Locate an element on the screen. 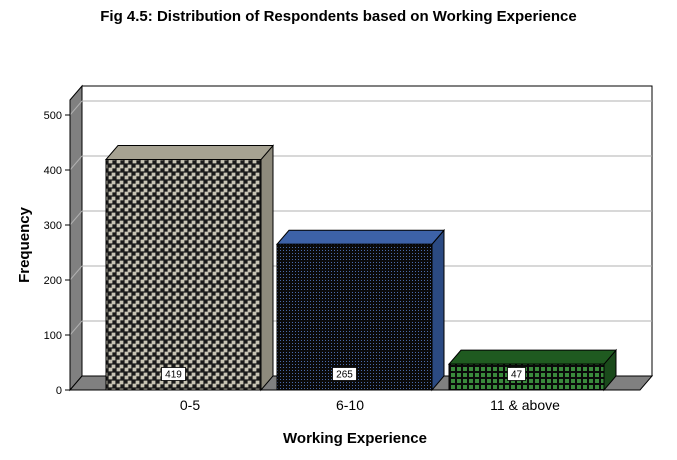  left-wall is located at coordinates (76, 238).